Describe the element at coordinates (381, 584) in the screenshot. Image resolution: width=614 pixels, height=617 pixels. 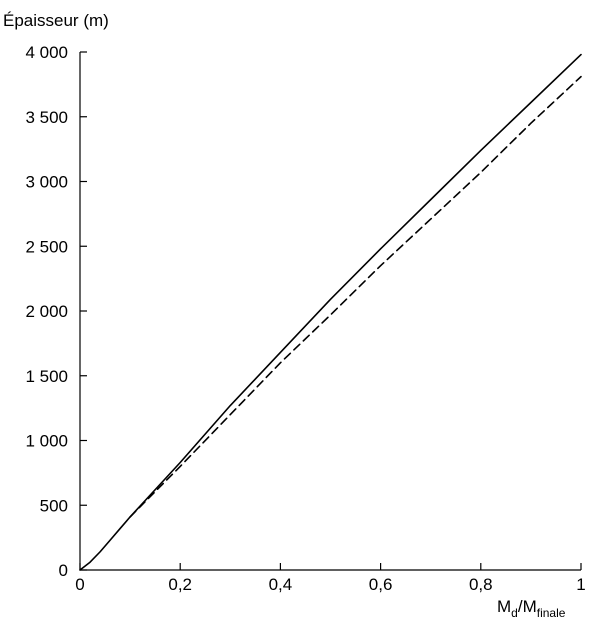
I see `x-tick-label: 0,6` at that location.